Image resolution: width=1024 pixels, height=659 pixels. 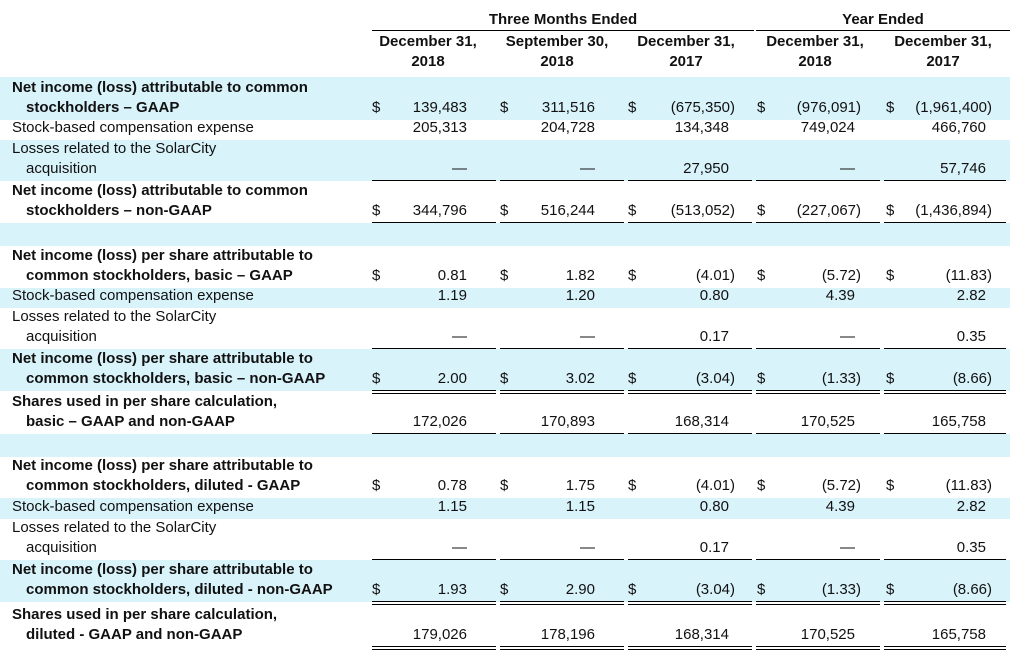 What do you see at coordinates (580, 485) in the screenshot?
I see `cell-value: 1.75` at bounding box center [580, 485].